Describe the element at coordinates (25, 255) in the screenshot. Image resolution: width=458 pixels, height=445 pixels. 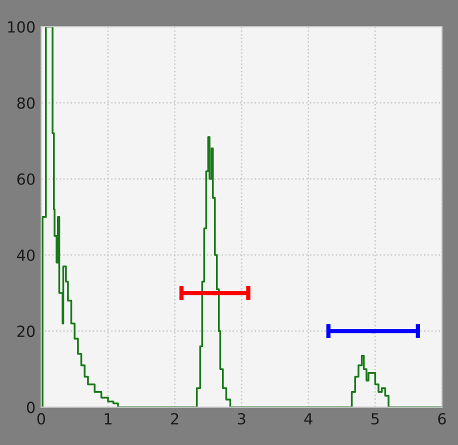
I see `y-tick-label: 40` at that location.